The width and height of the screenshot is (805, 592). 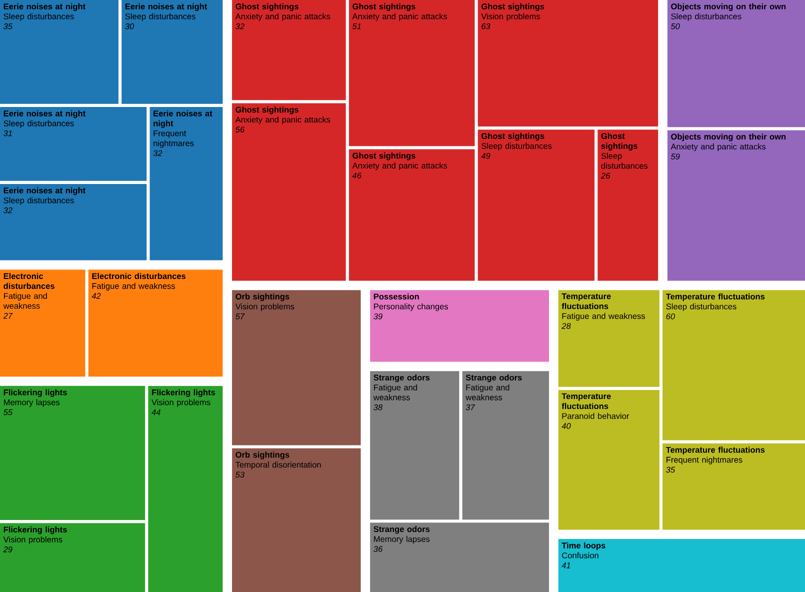 What do you see at coordinates (378, 549) in the screenshot?
I see `data-label: 36` at bounding box center [378, 549].